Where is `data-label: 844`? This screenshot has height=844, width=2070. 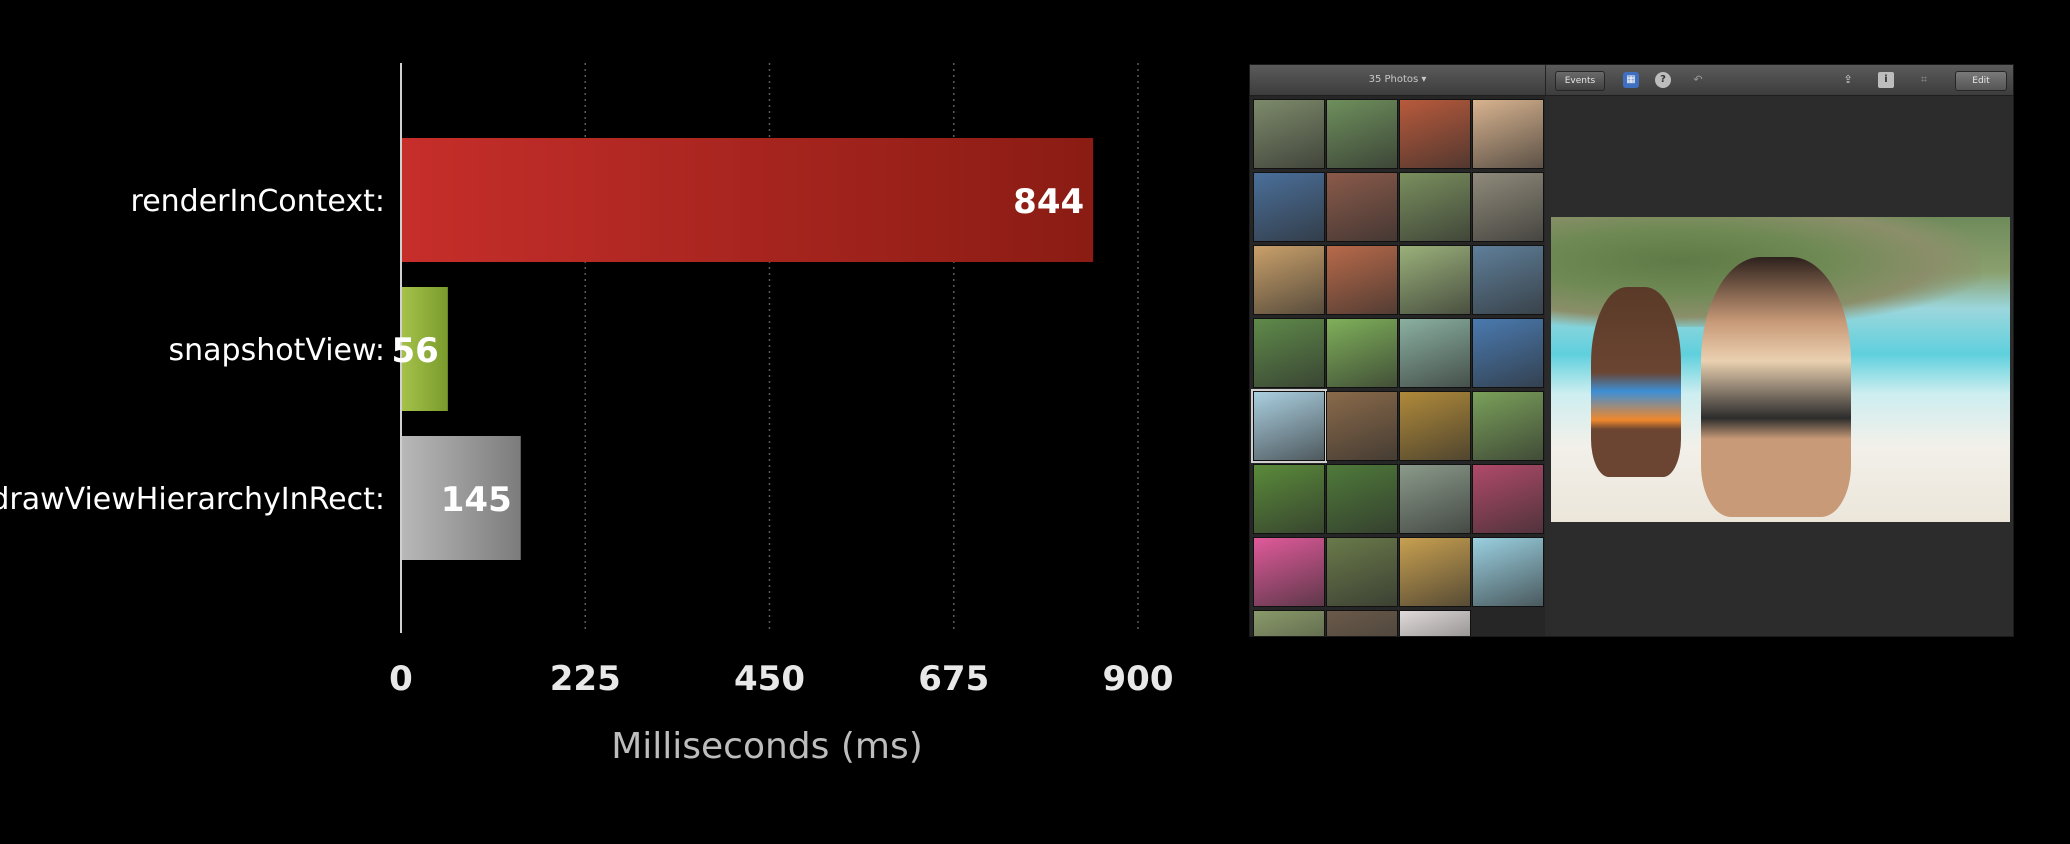 data-label: 844 is located at coordinates (1048, 202).